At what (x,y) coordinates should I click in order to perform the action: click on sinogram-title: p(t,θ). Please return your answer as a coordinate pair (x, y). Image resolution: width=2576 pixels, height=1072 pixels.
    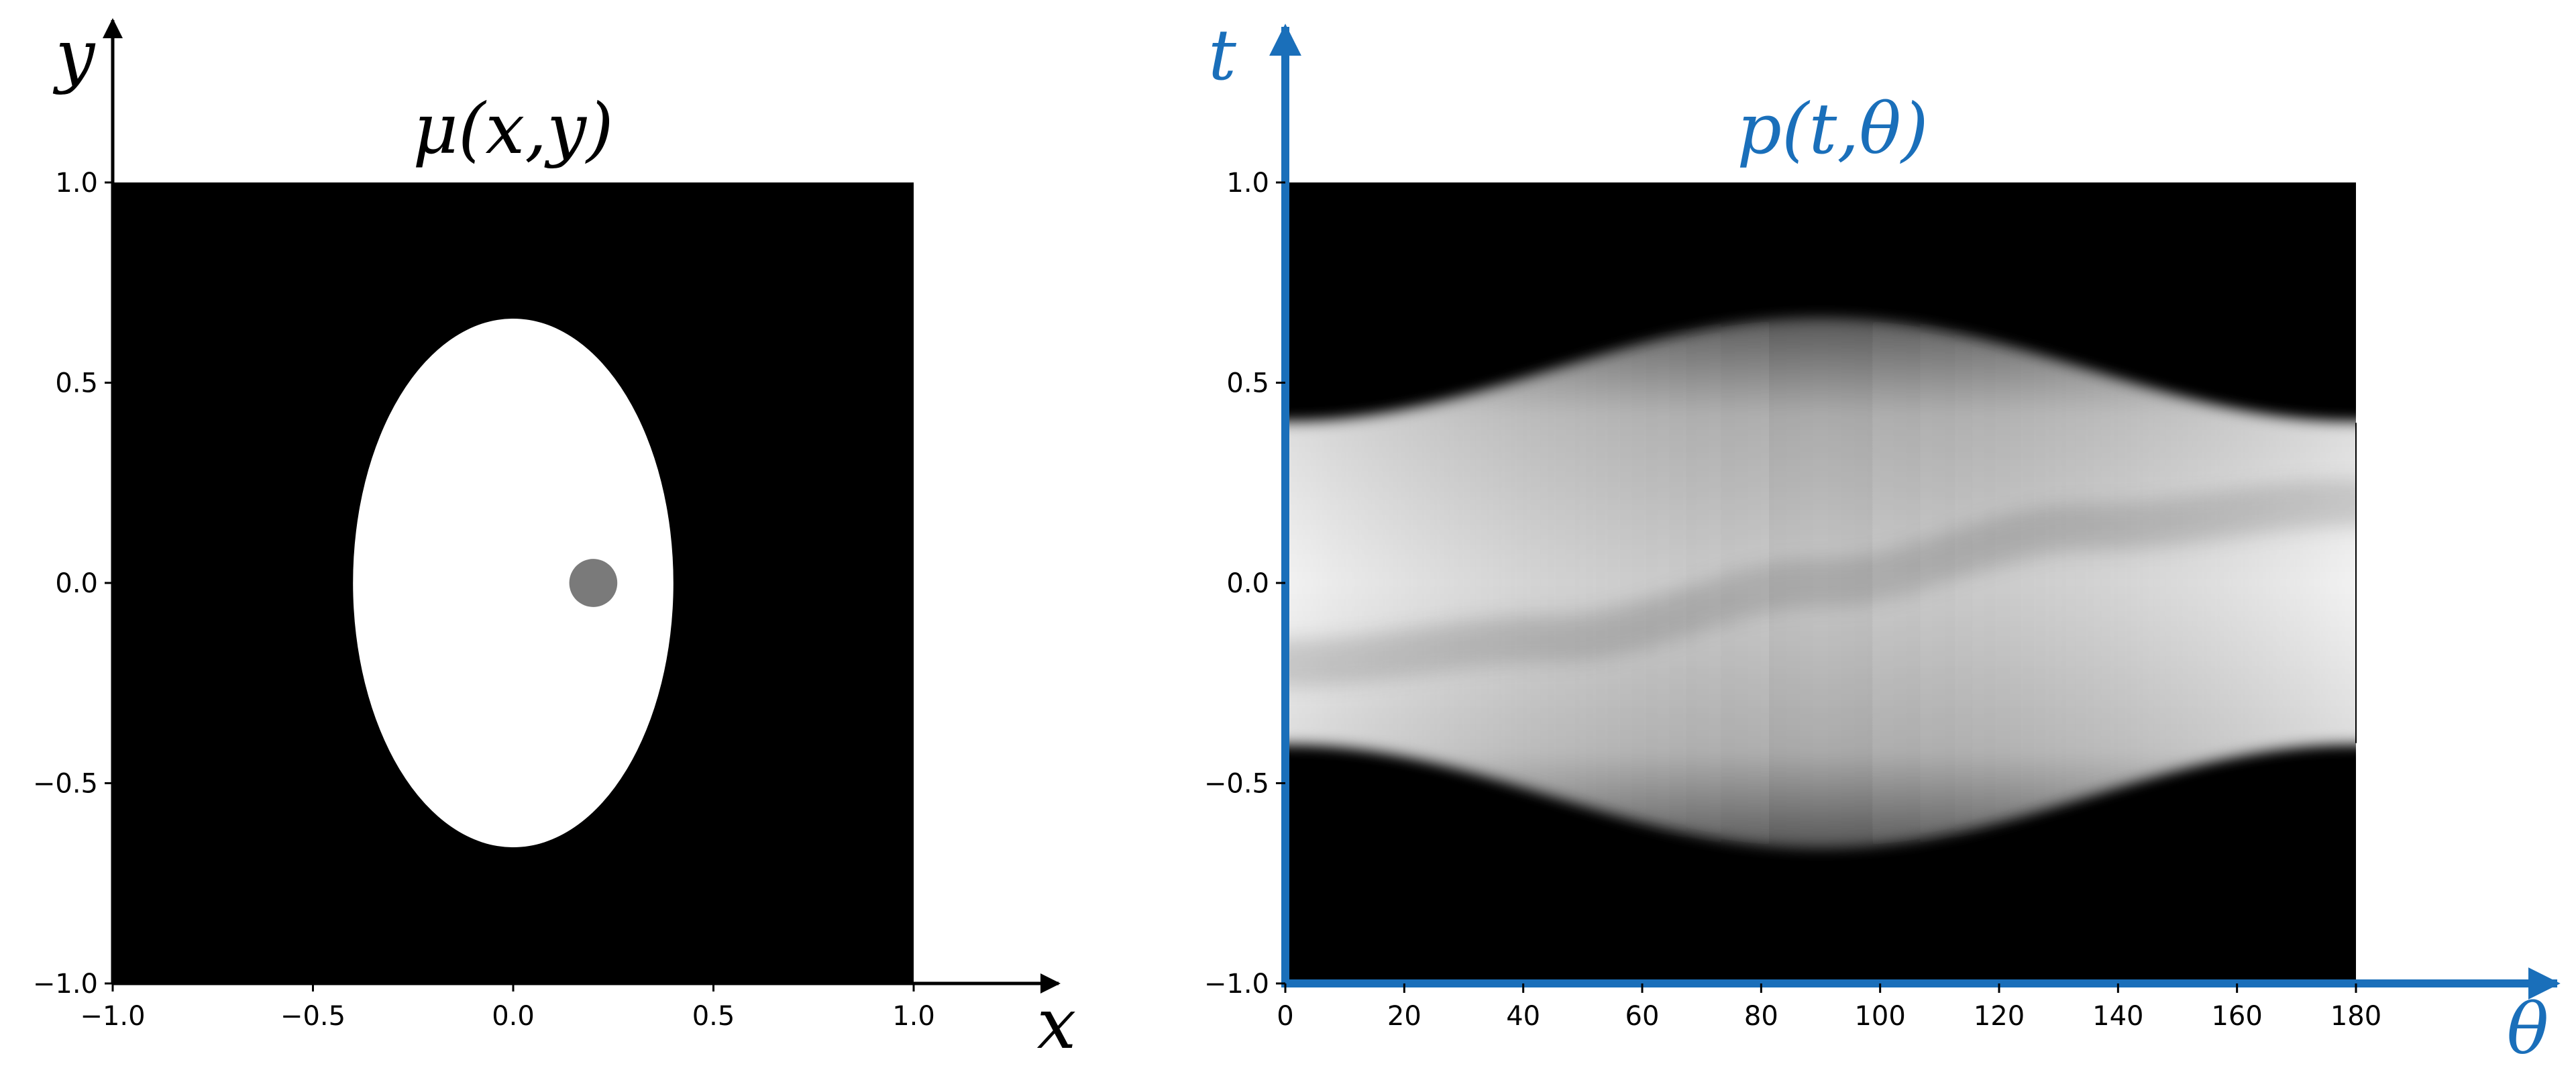
    Looking at the image, I should click on (1832, 129).